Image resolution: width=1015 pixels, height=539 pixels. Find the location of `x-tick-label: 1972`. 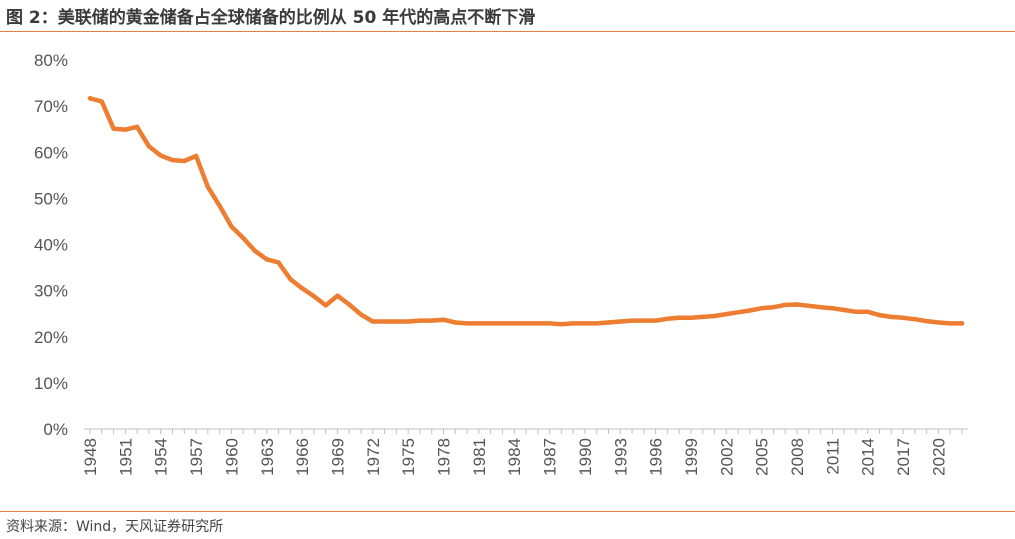

x-tick-label: 1972 is located at coordinates (373, 457).